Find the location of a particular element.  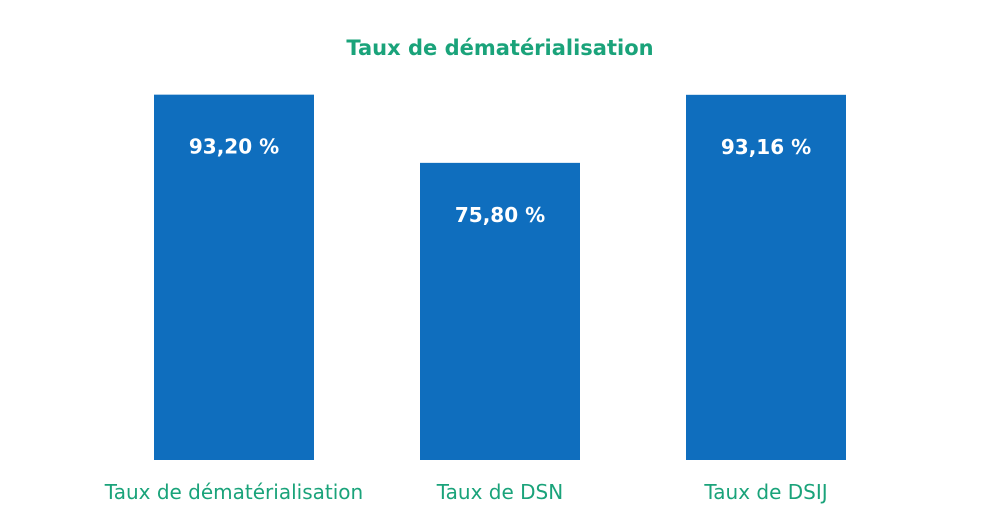

category-label-1: Taux de dématérialisation is located at coordinates (233, 492).